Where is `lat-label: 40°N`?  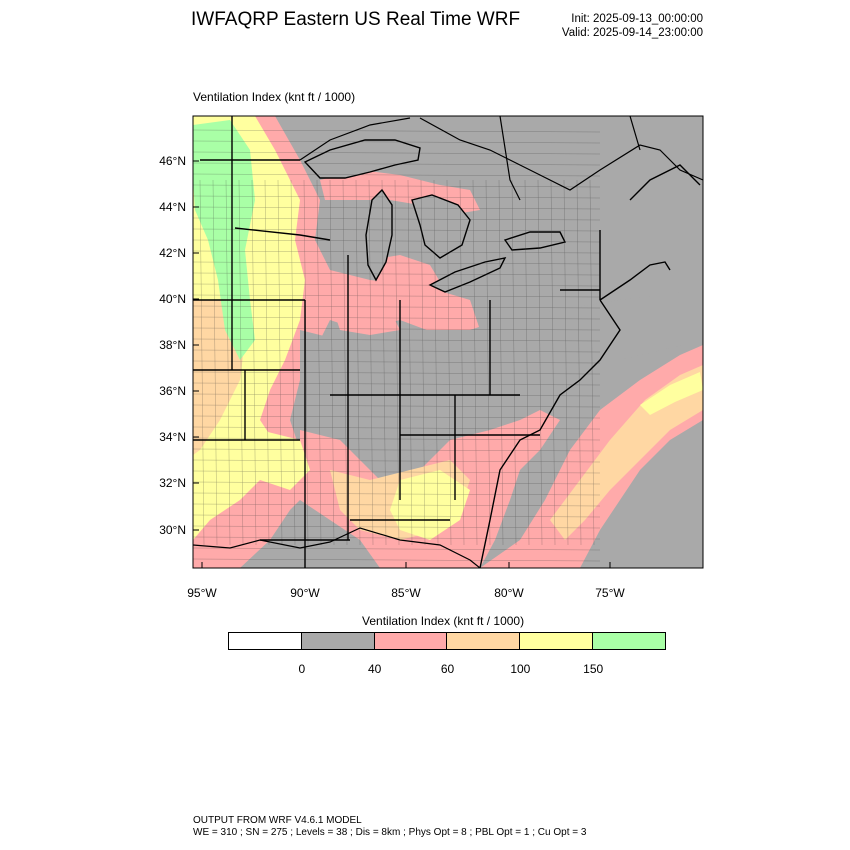
lat-label: 40°N is located at coordinates (172, 299).